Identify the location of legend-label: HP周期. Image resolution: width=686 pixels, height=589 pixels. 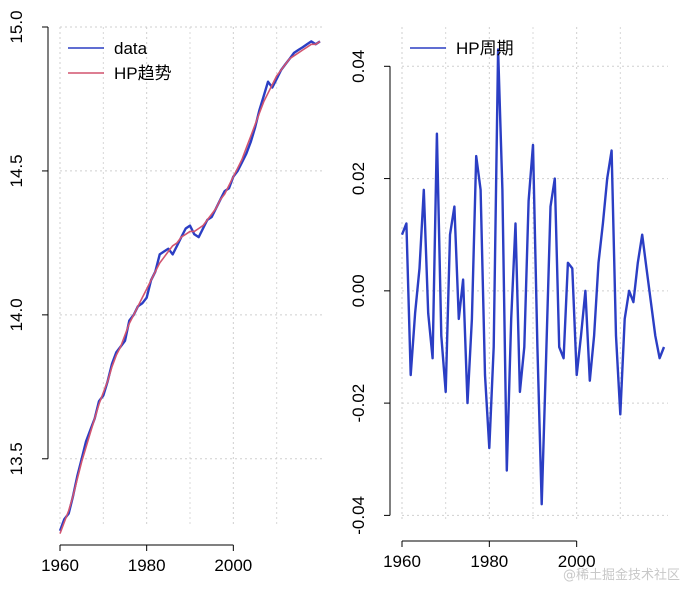
(485, 48).